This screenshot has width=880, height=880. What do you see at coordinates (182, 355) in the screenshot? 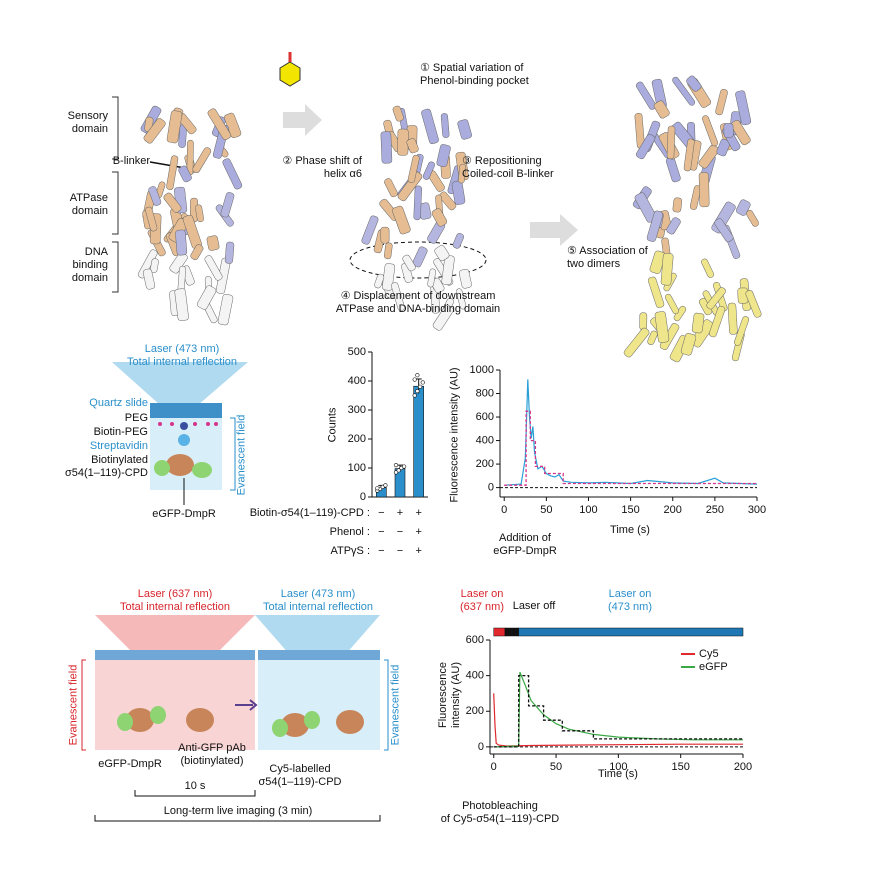
I see `laser-label: Laser (473 nm) Total internal reflection` at bounding box center [182, 355].